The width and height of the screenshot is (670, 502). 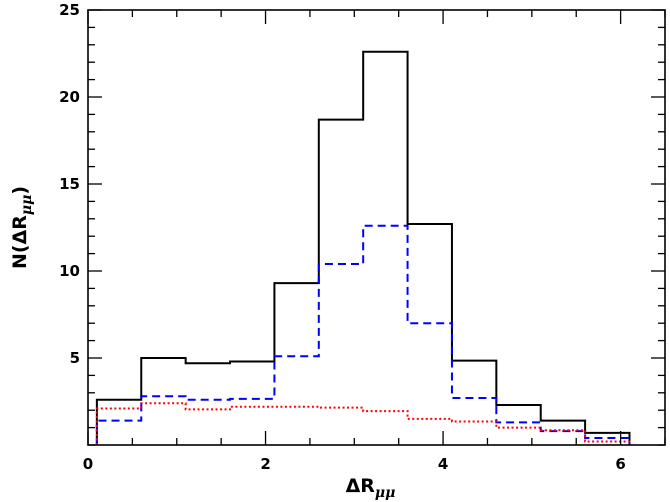 What do you see at coordinates (443, 464) in the screenshot?
I see `x-tick-label: 4` at bounding box center [443, 464].